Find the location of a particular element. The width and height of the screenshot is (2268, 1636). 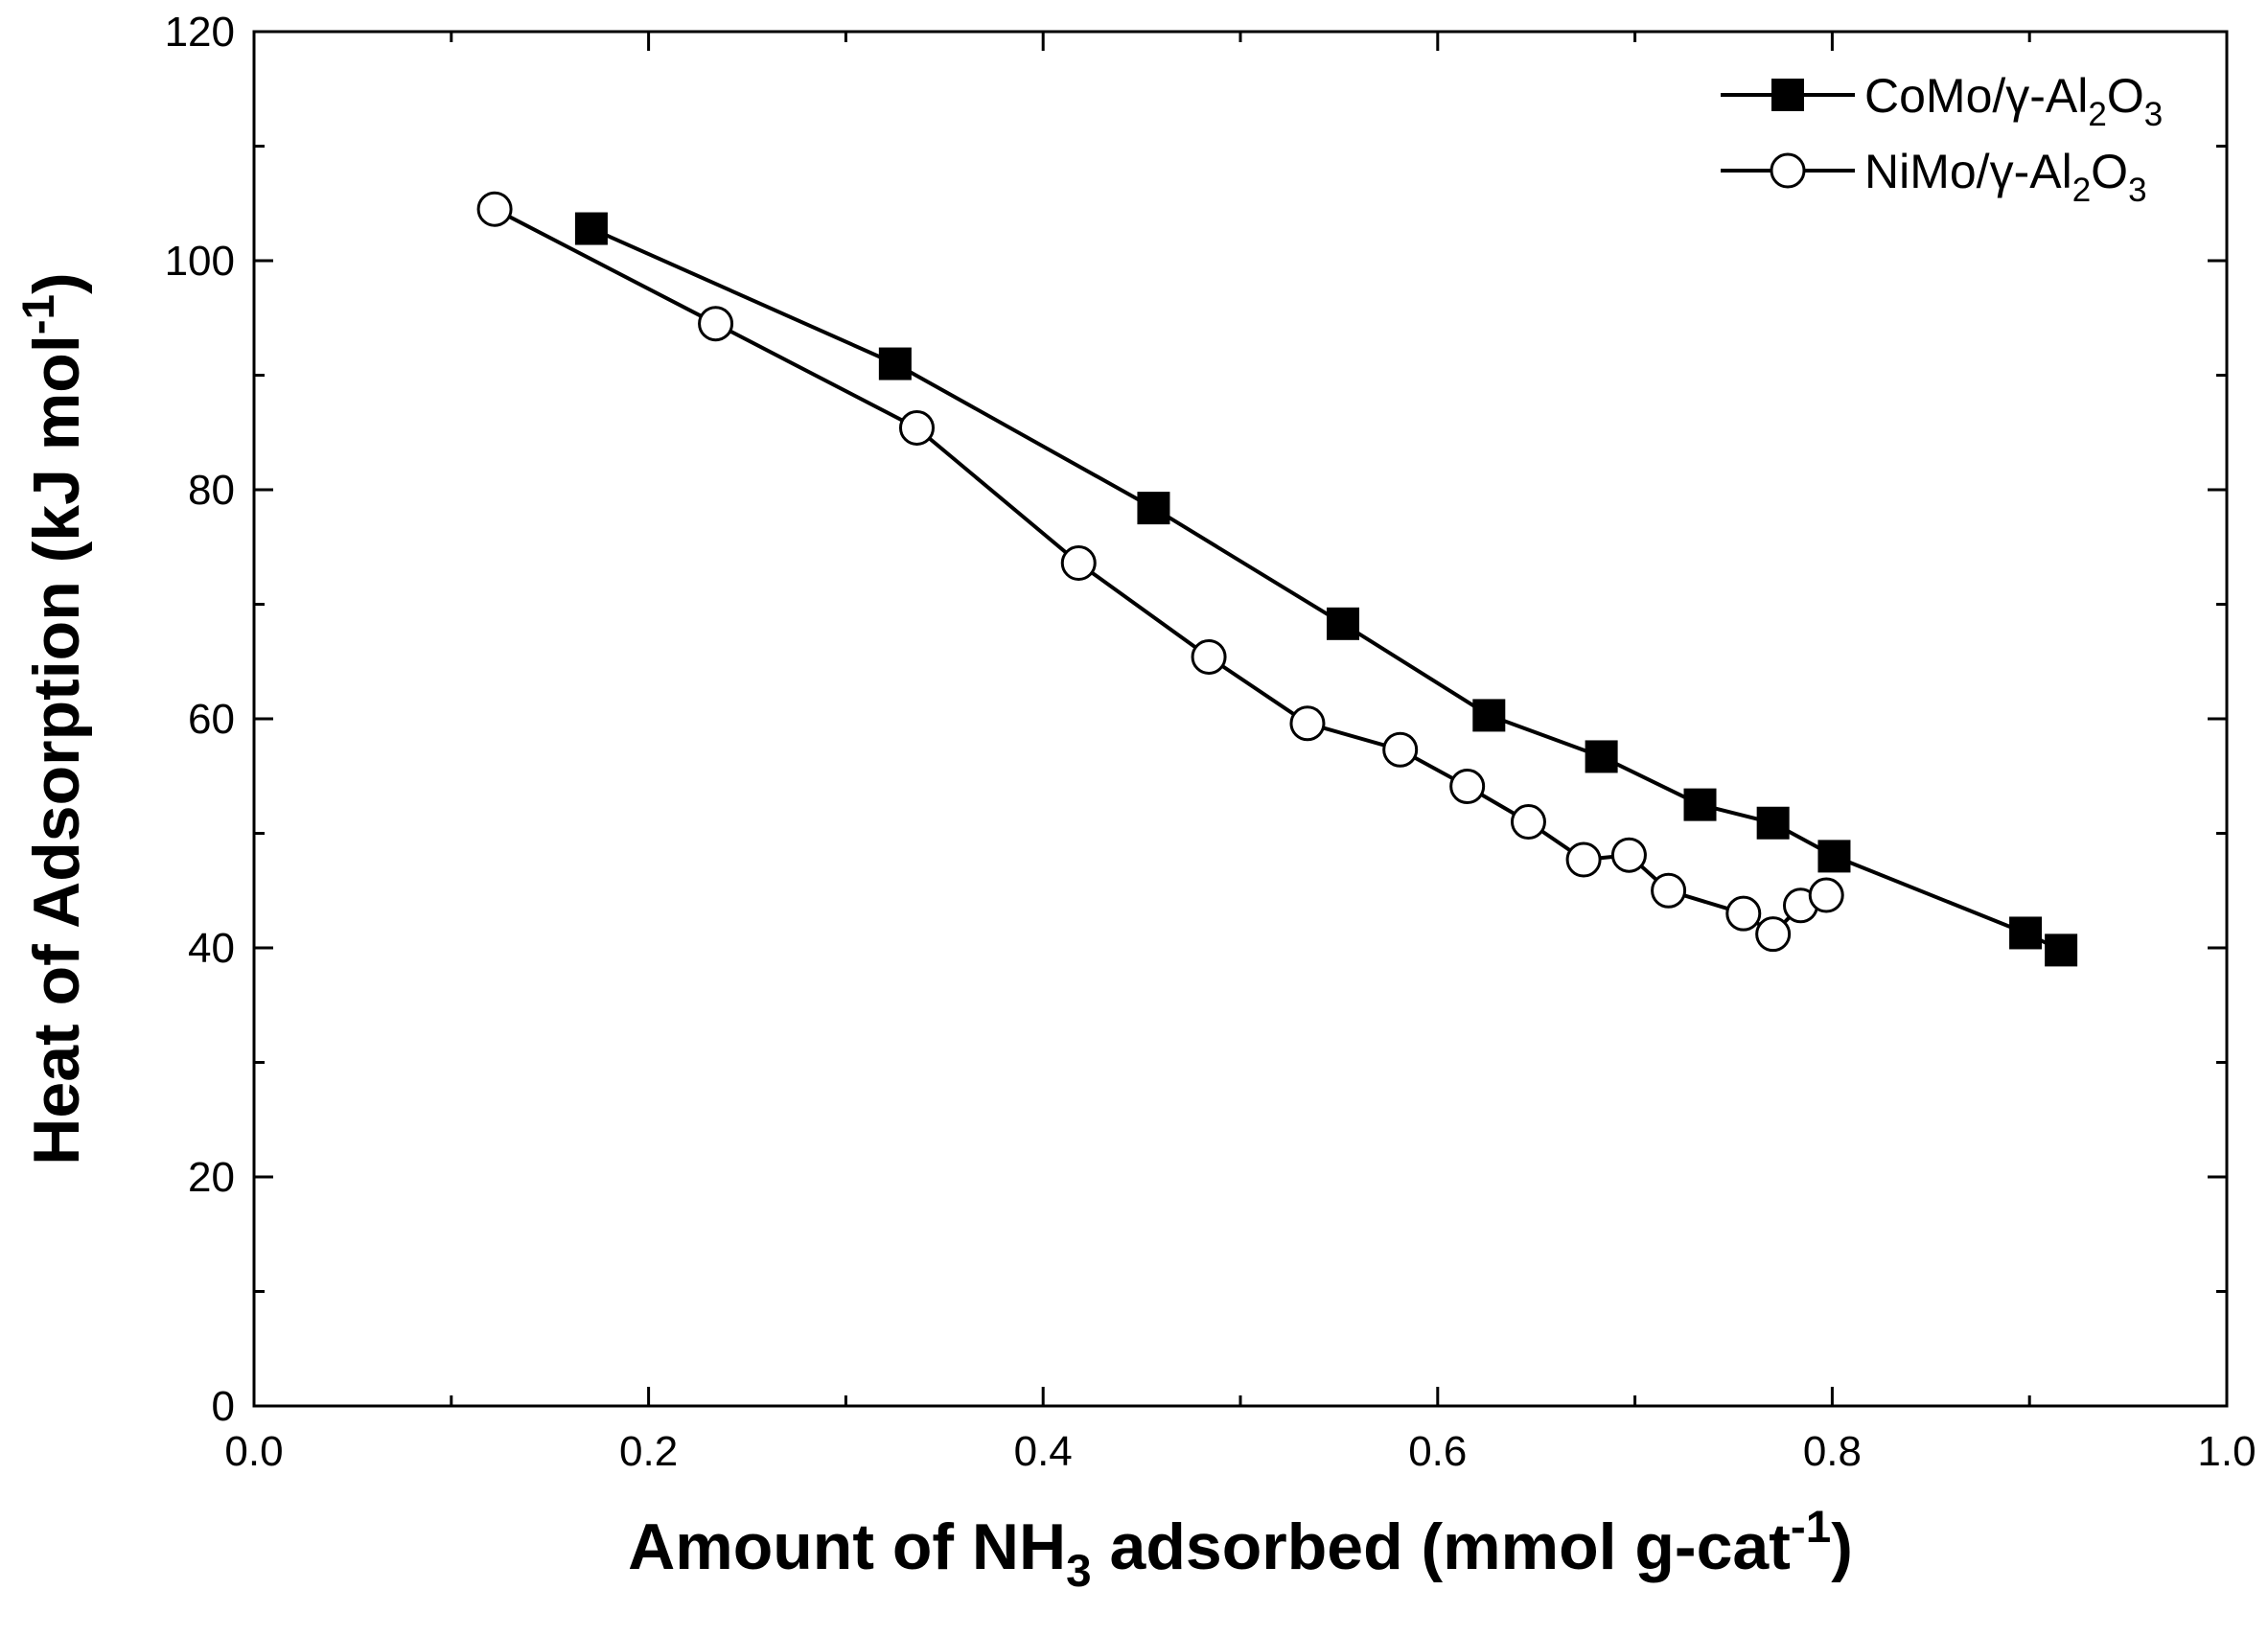

legend-label-nimo: NiMo/γ-Al2O3 is located at coordinates (2005, 177).